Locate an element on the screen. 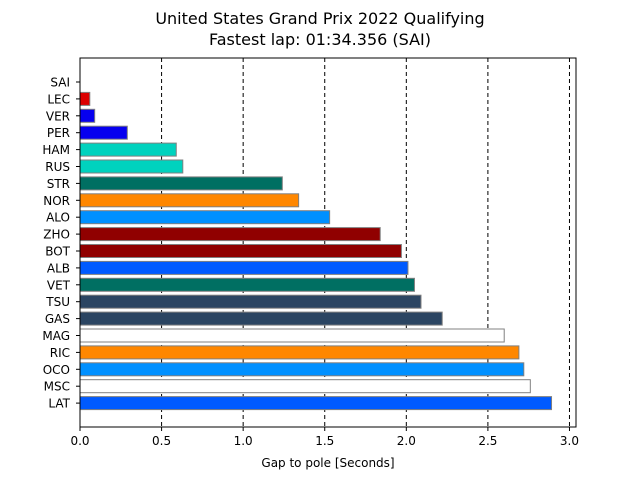  bar-lat is located at coordinates (316, 403).